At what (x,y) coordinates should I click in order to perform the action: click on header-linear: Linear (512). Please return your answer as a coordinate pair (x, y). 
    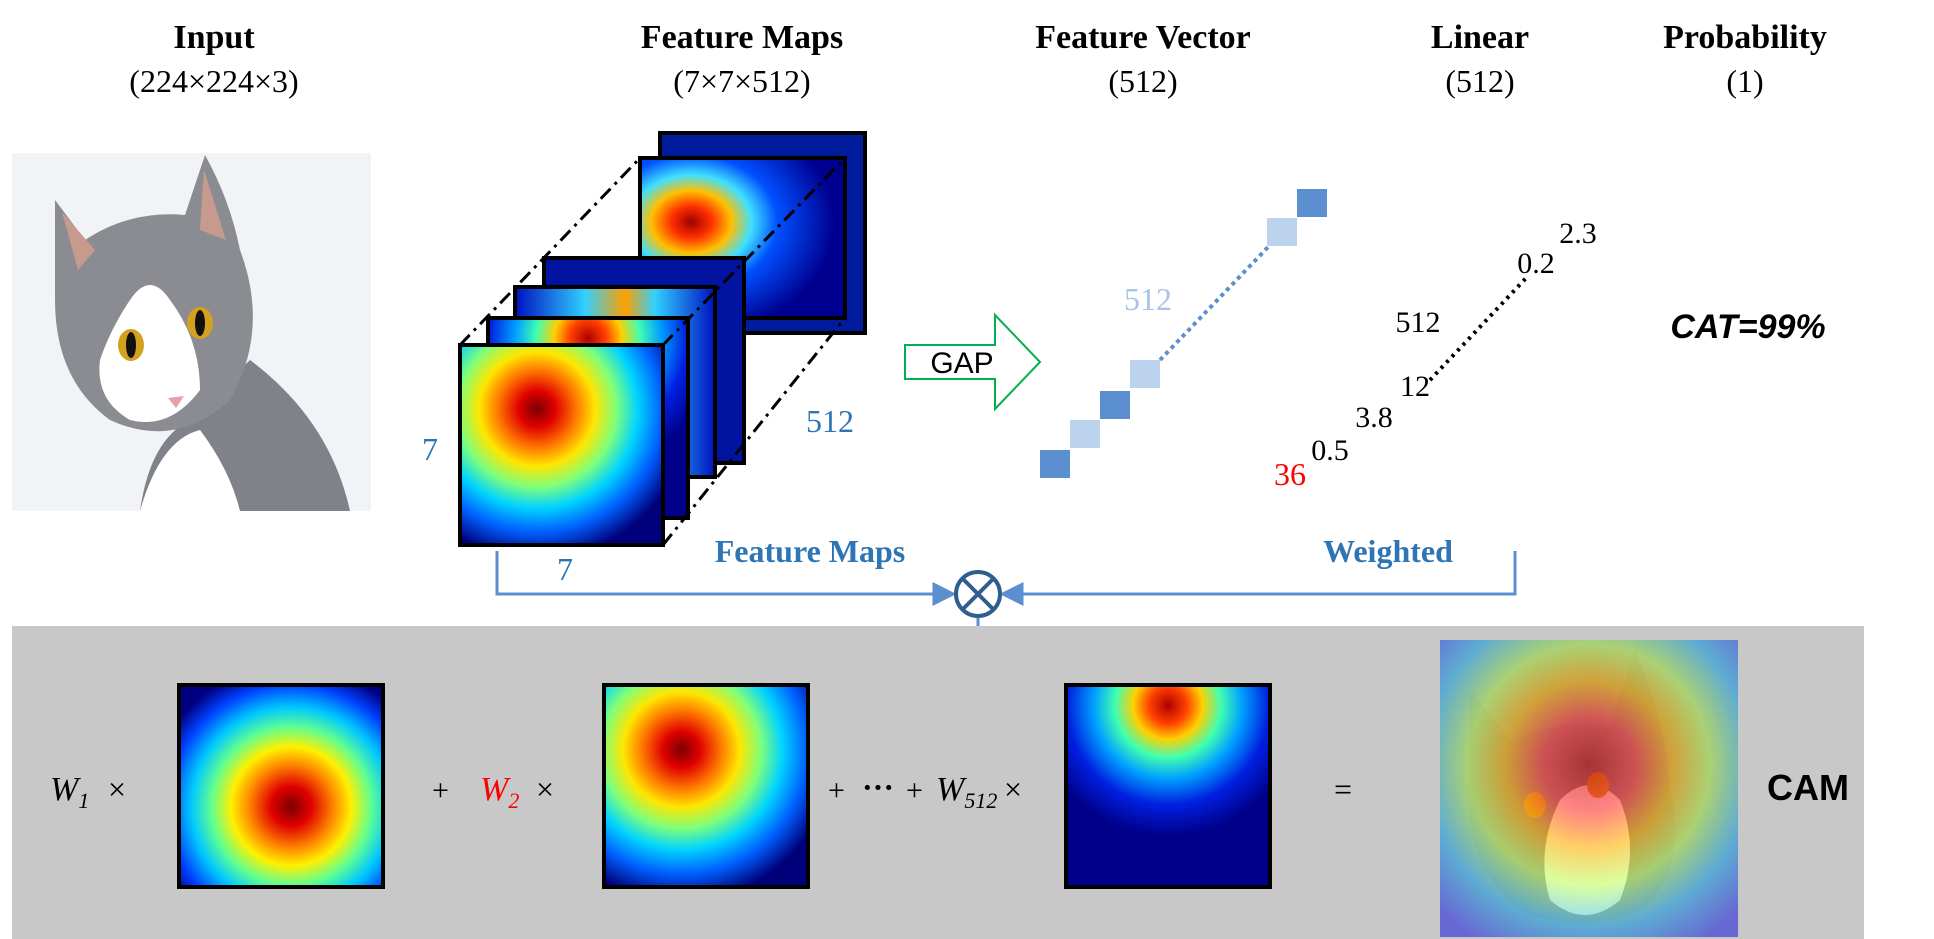
    Looking at the image, I should click on (1480, 59).